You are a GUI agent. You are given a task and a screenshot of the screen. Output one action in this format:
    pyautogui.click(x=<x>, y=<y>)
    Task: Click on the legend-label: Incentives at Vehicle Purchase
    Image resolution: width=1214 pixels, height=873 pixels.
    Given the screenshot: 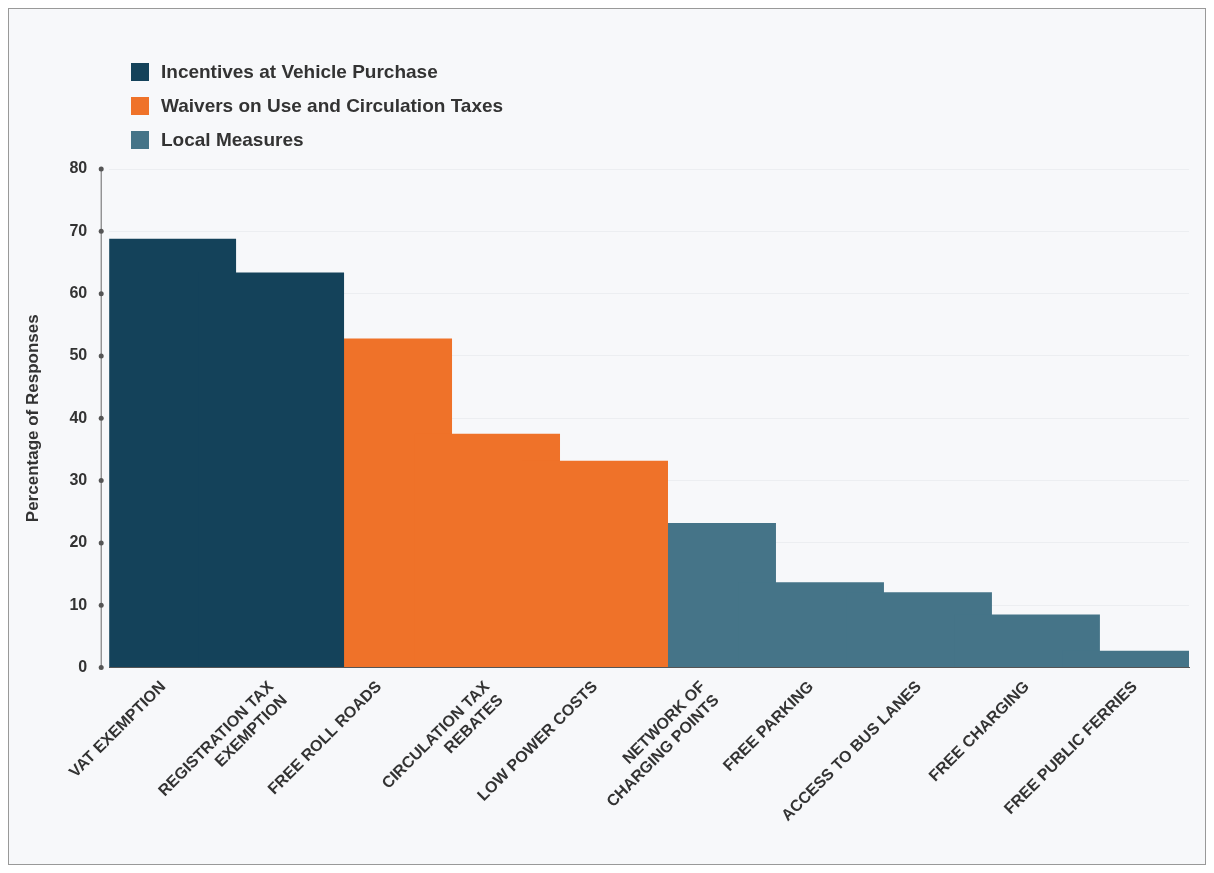 What is the action you would take?
    pyautogui.click(x=299, y=72)
    